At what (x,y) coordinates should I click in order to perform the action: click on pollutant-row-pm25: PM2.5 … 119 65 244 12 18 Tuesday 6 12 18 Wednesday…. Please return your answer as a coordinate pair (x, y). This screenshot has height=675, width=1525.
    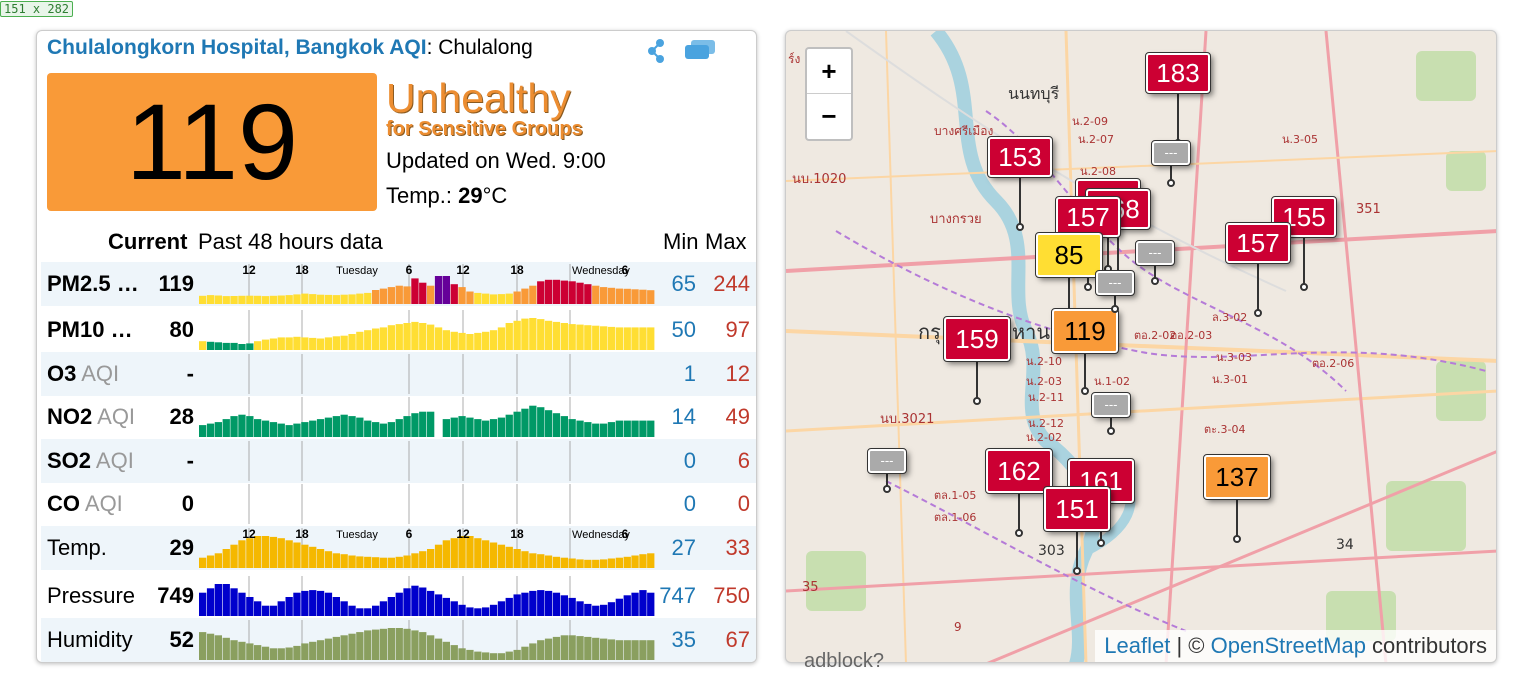
    Looking at the image, I should click on (398, 284).